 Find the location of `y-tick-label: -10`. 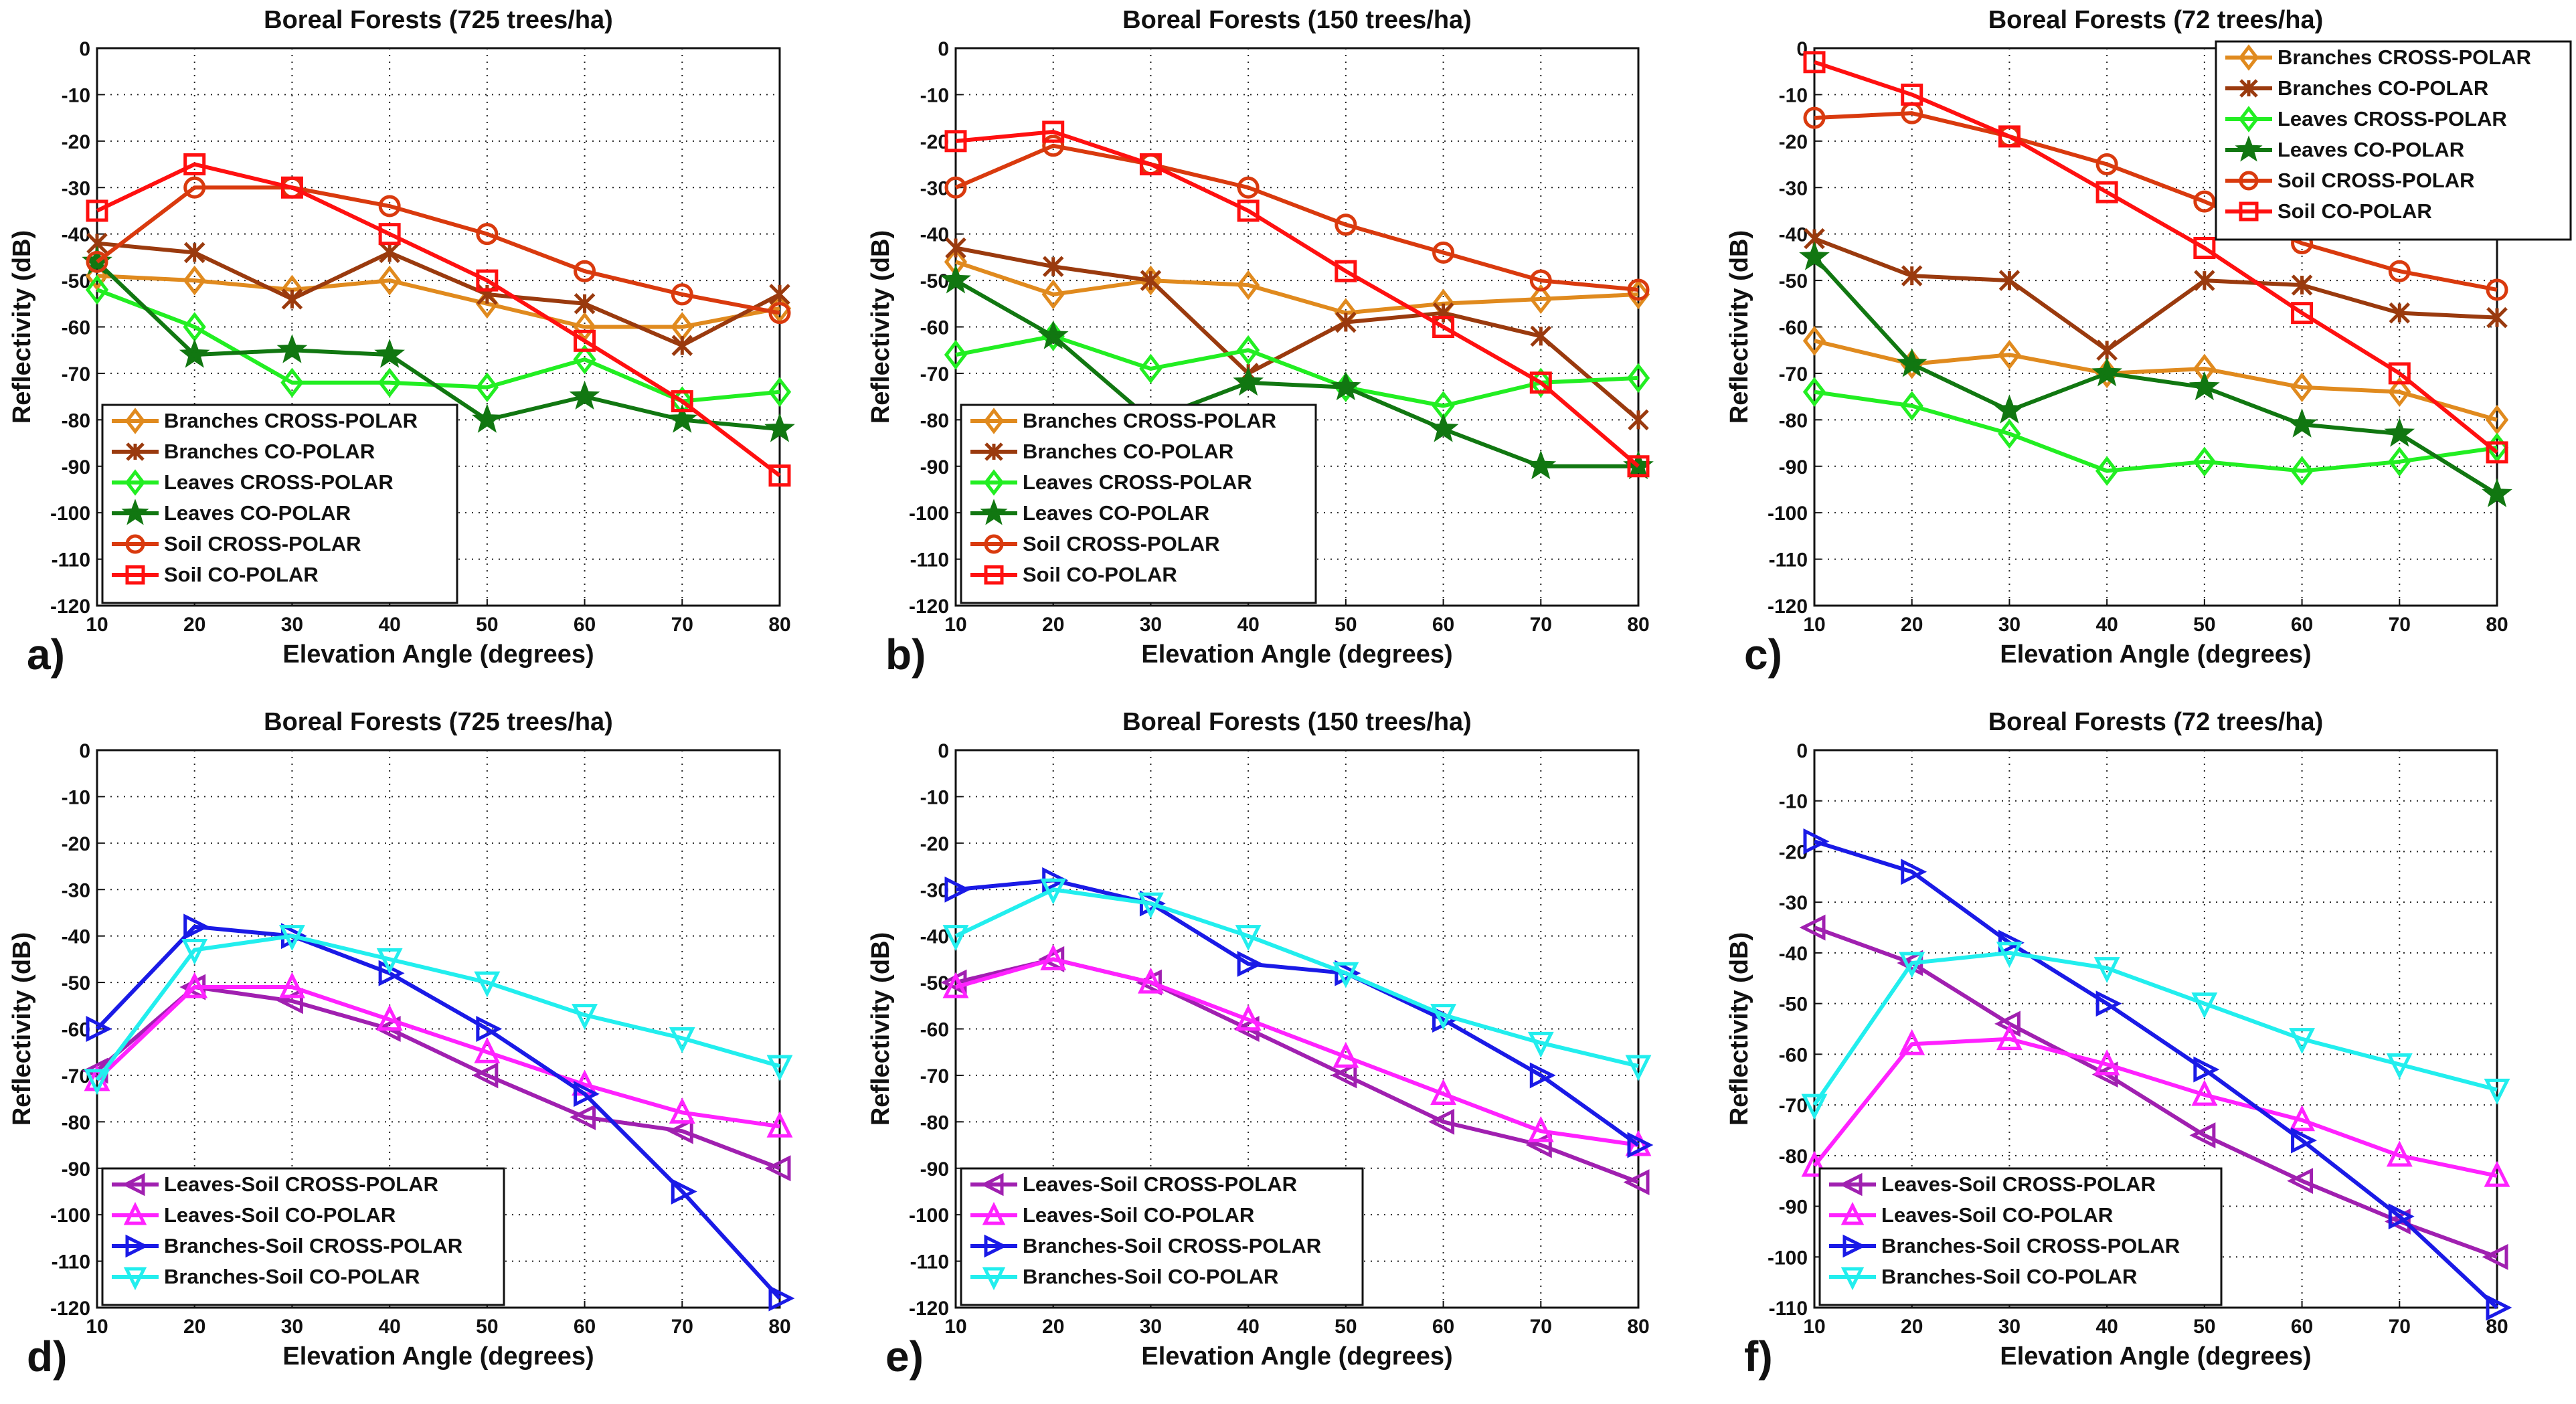

y-tick-label: -10 is located at coordinates (934, 95).